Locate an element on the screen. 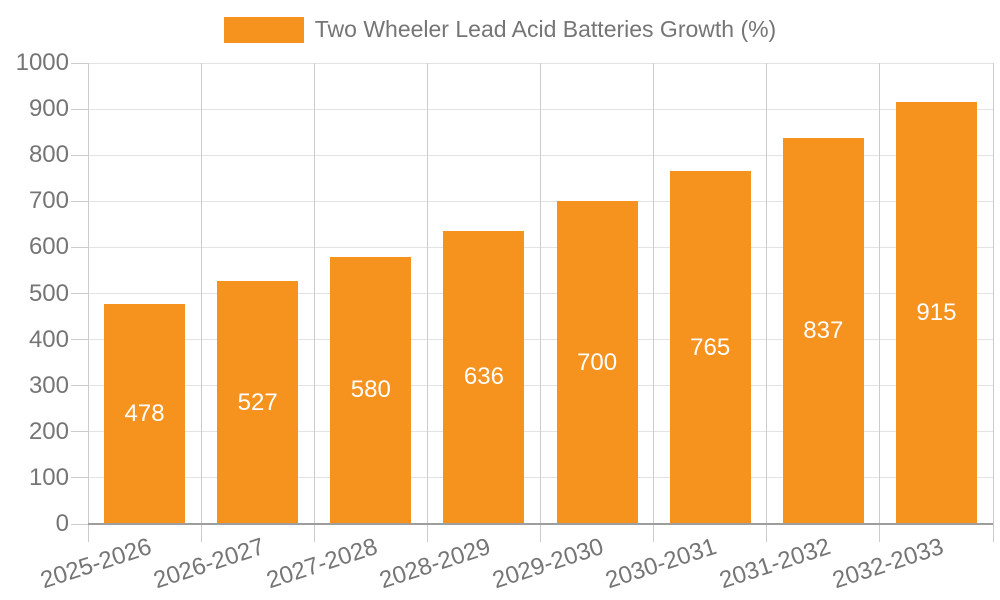 The height and width of the screenshot is (600, 1000). y-axis-label: 500 is located at coordinates (48, 293).